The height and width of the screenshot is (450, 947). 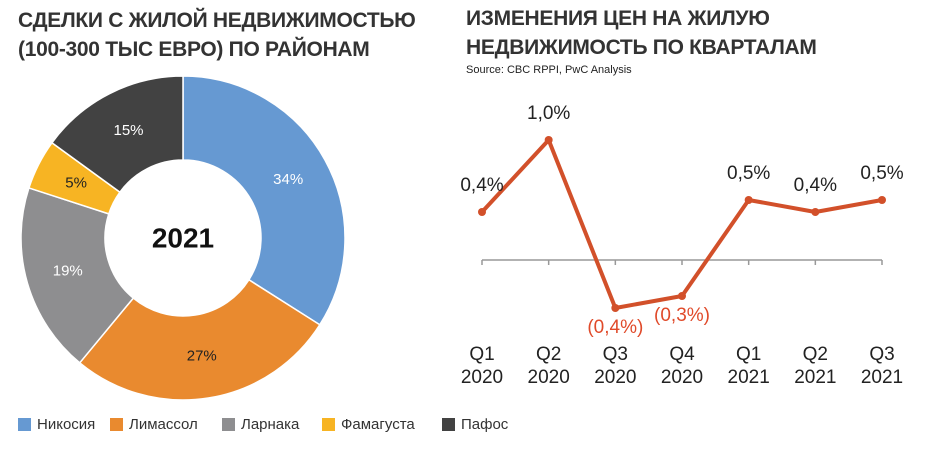 I want to click on x-tick-label: Q1 2020, so click(x=482, y=366).